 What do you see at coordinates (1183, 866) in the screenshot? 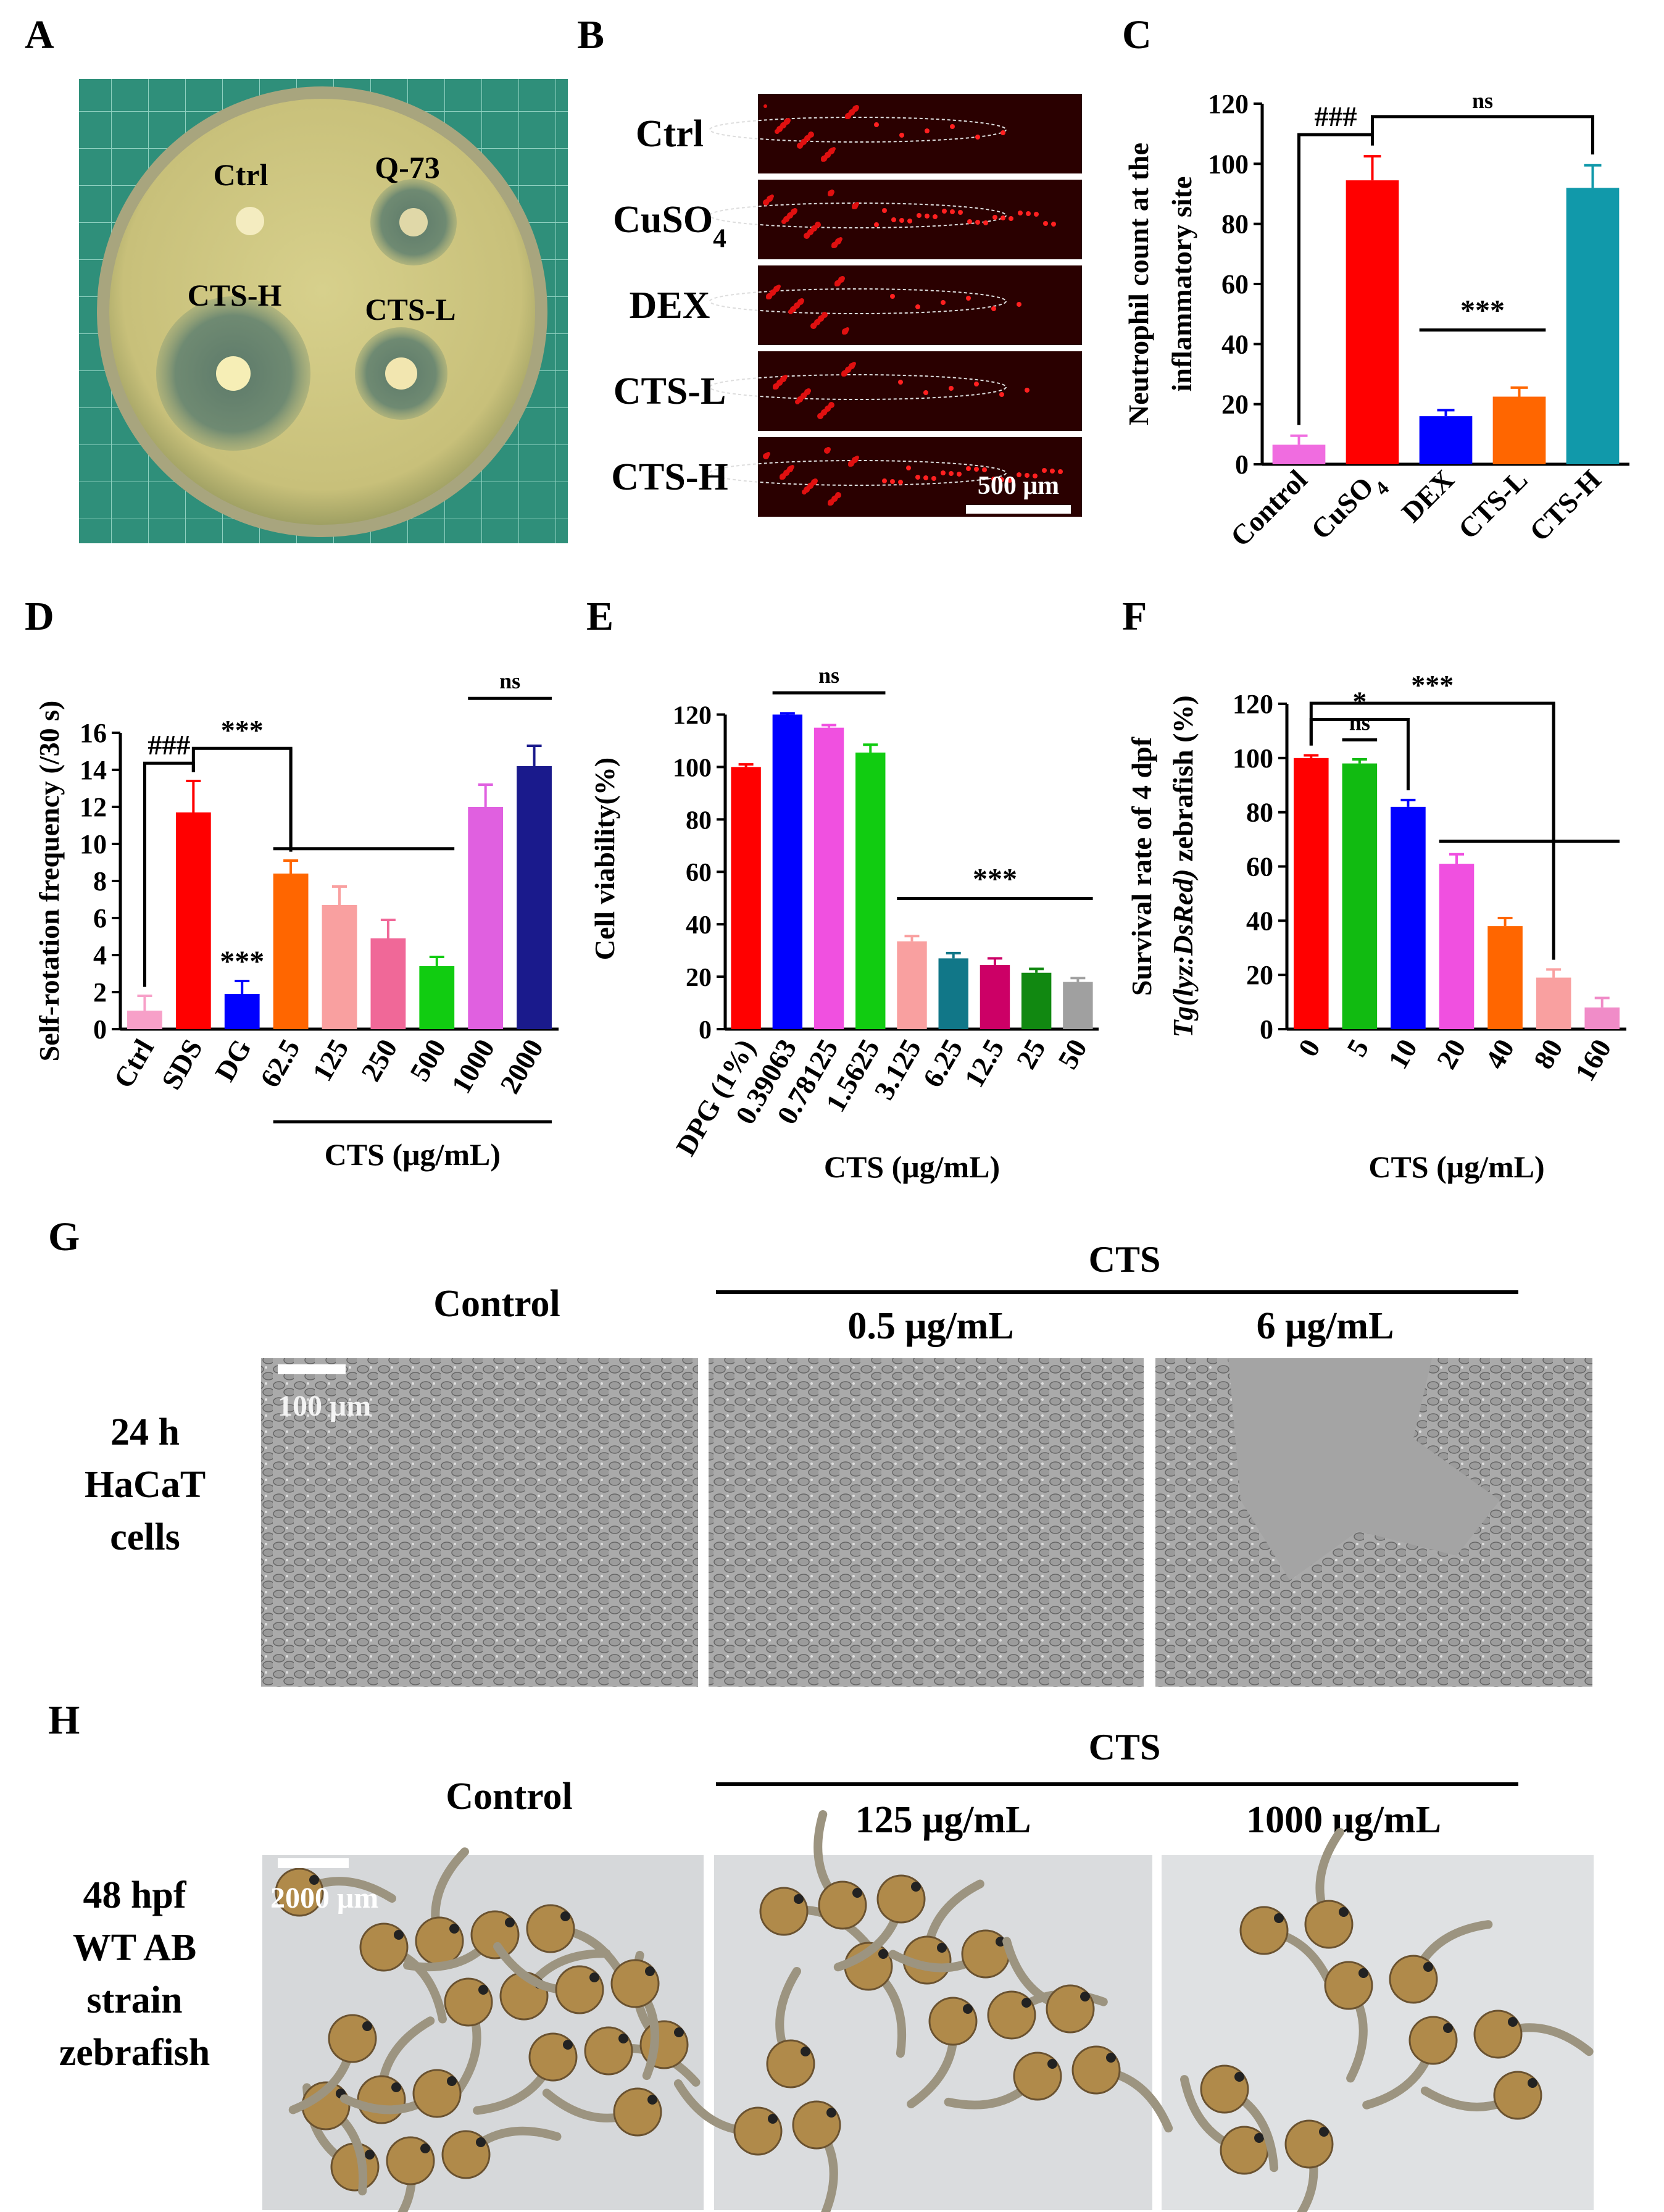
I see `y-axis-label: Tg(lyz:DsRed) zebrafish (%)` at bounding box center [1183, 866].